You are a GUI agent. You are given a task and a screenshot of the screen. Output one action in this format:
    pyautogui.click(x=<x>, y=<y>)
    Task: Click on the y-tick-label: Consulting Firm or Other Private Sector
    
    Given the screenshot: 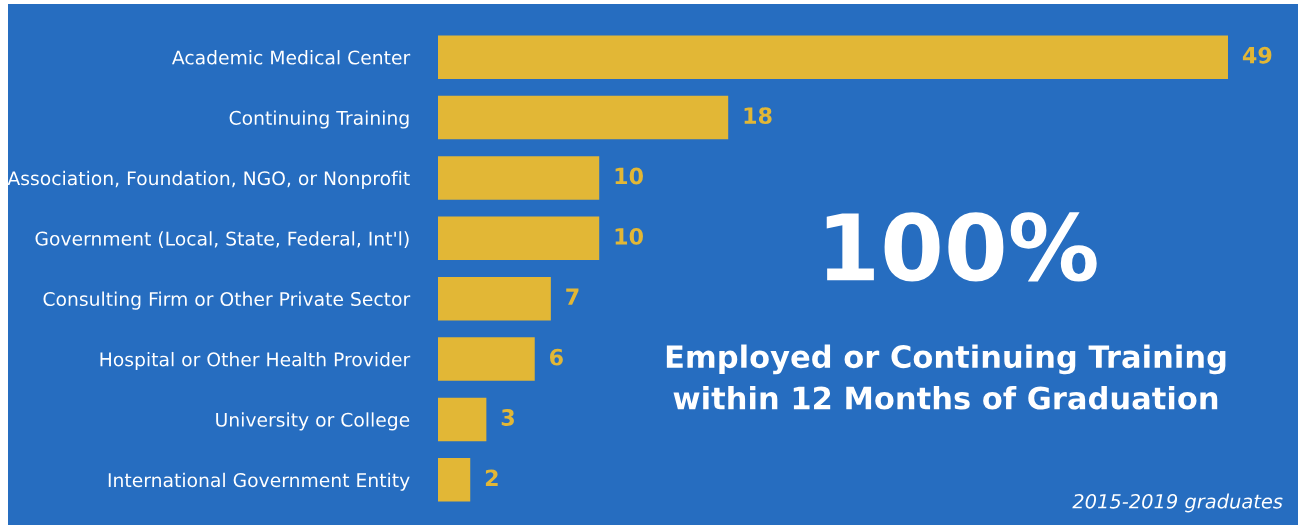 What is the action you would take?
    pyautogui.click(x=227, y=300)
    